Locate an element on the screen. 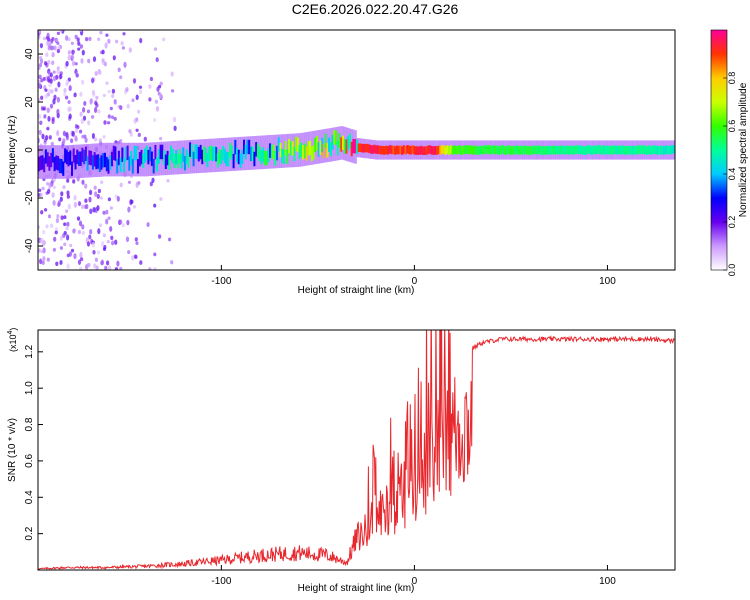 Image resolution: width=750 pixels, height=600 pixels. snr-scale-suffix: ) is located at coordinates (13, 329).